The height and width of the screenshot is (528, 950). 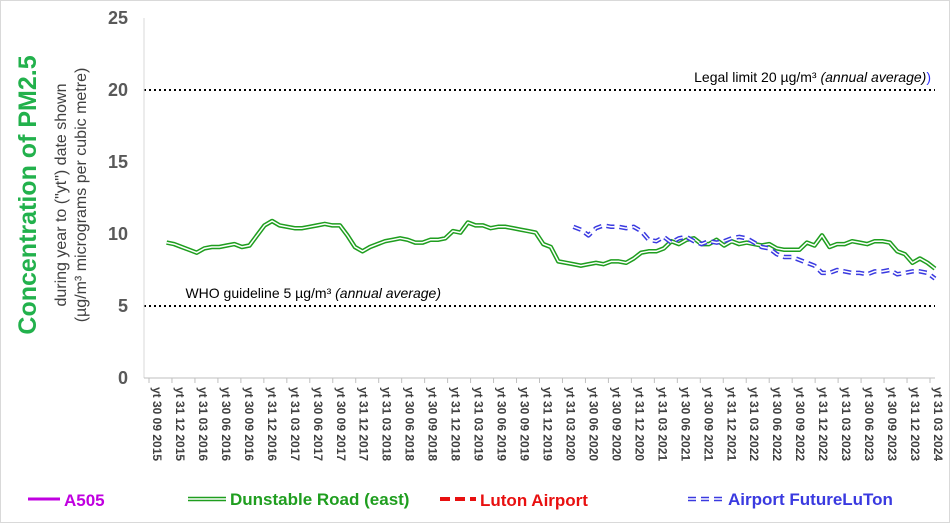 I want to click on x-tick-label: yt 31 03 2021, so click(x=662, y=424).